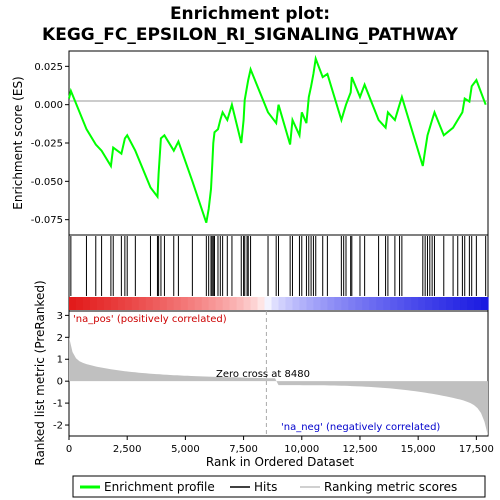 This screenshot has width=500, height=500. What do you see at coordinates (127, 449) in the screenshot?
I see `x-tick-label: 2,500` at bounding box center [127, 449].